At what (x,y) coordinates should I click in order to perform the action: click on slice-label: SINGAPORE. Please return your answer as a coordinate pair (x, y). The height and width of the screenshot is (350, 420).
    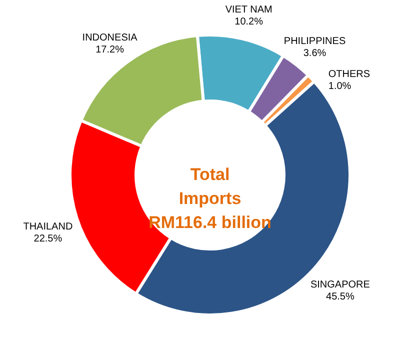
    Looking at the image, I should click on (340, 284).